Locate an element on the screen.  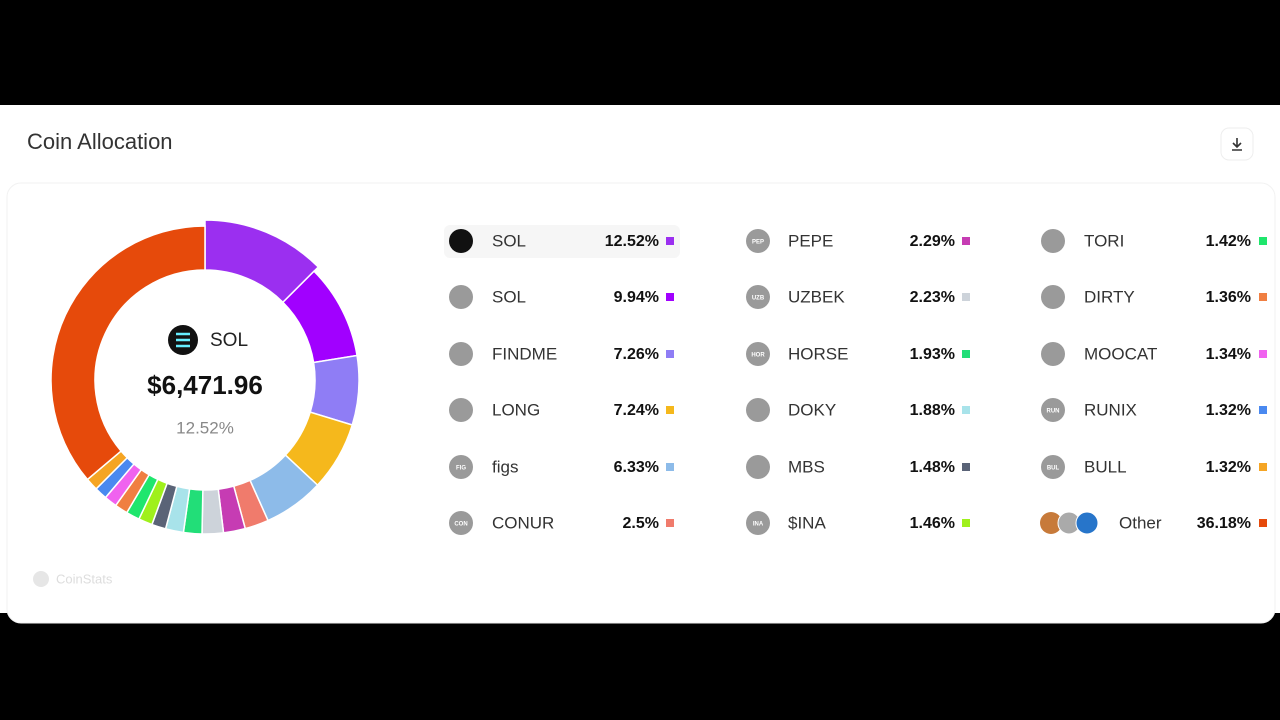
center-icon-mark is located at coordinates (183, 340).